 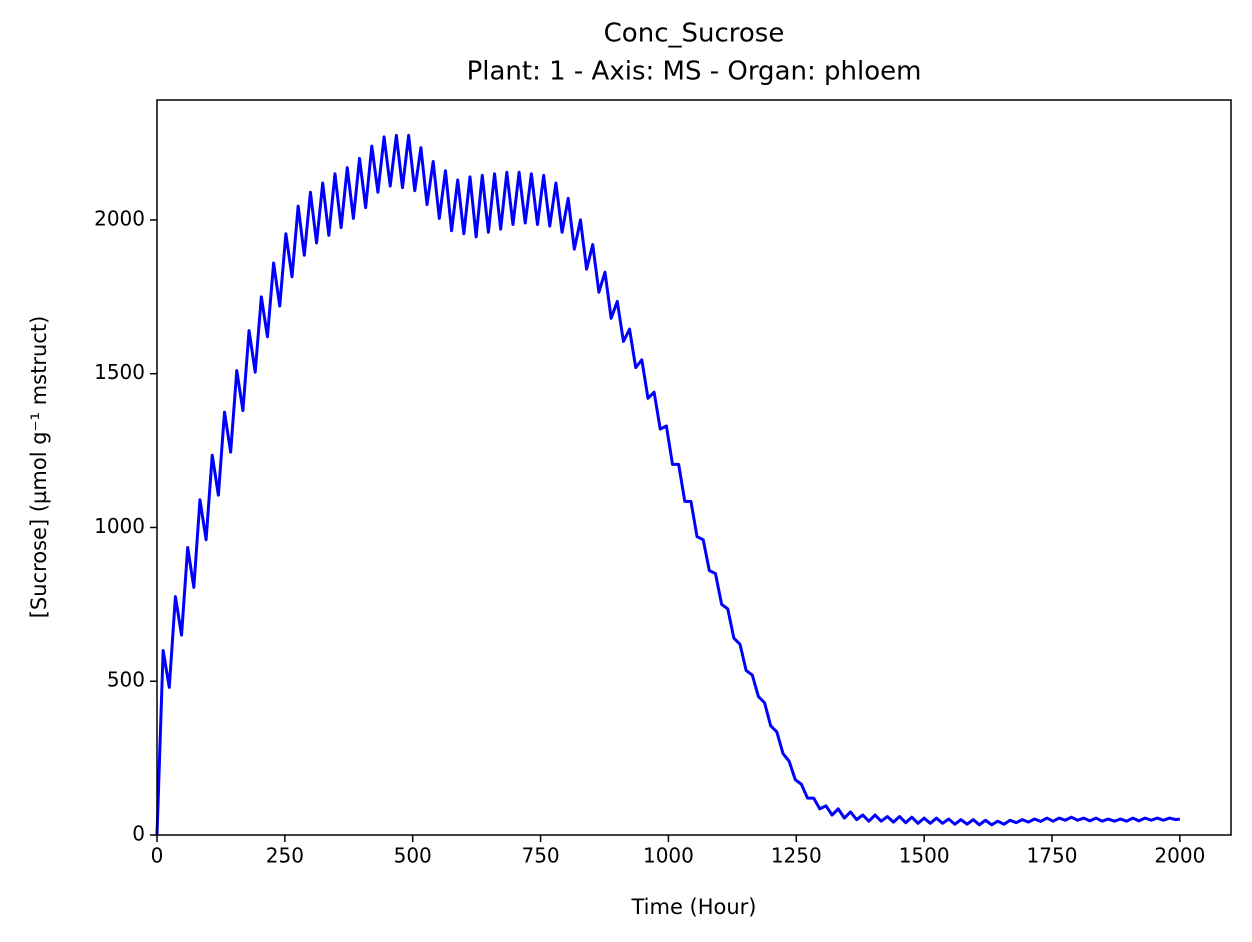 What do you see at coordinates (540, 856) in the screenshot?
I see `x-tick-label: 750` at bounding box center [540, 856].